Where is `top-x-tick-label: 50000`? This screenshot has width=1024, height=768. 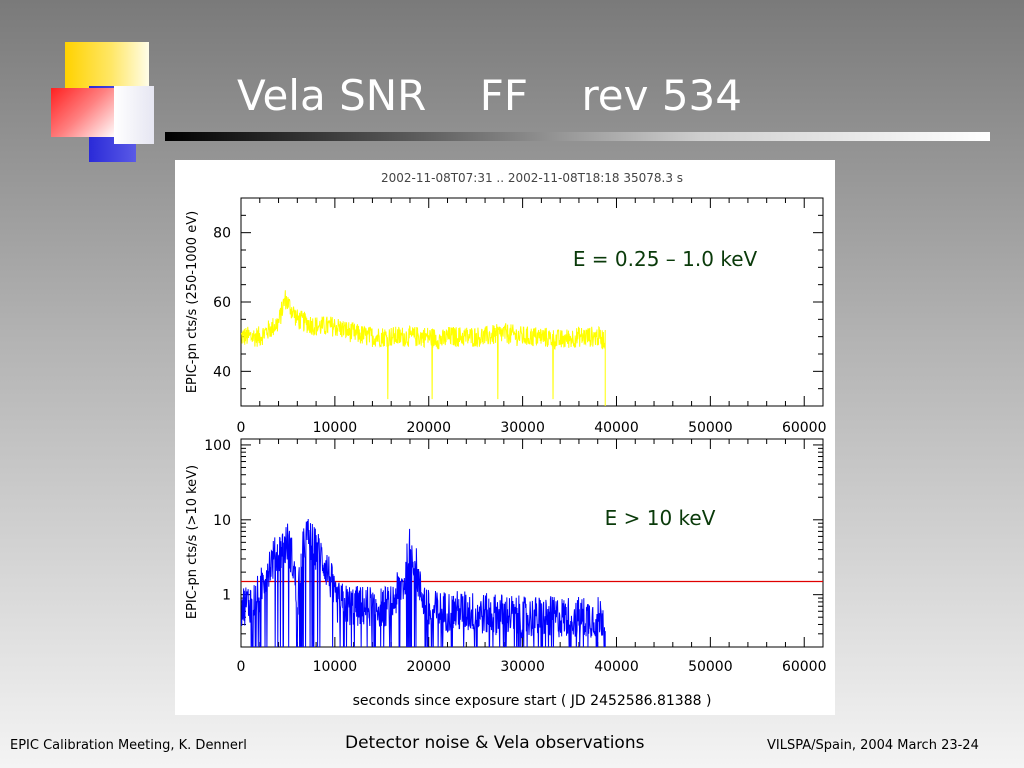
top-x-tick-label: 50000 is located at coordinates (710, 428).